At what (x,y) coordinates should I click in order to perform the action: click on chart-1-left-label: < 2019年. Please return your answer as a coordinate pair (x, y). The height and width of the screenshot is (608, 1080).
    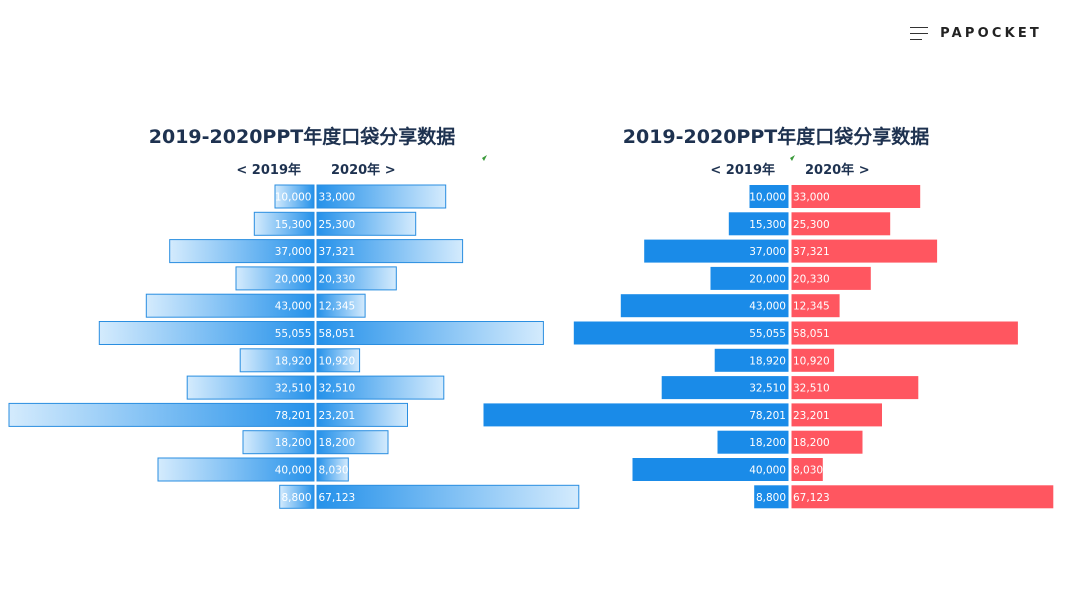
    Looking at the image, I should click on (268, 170).